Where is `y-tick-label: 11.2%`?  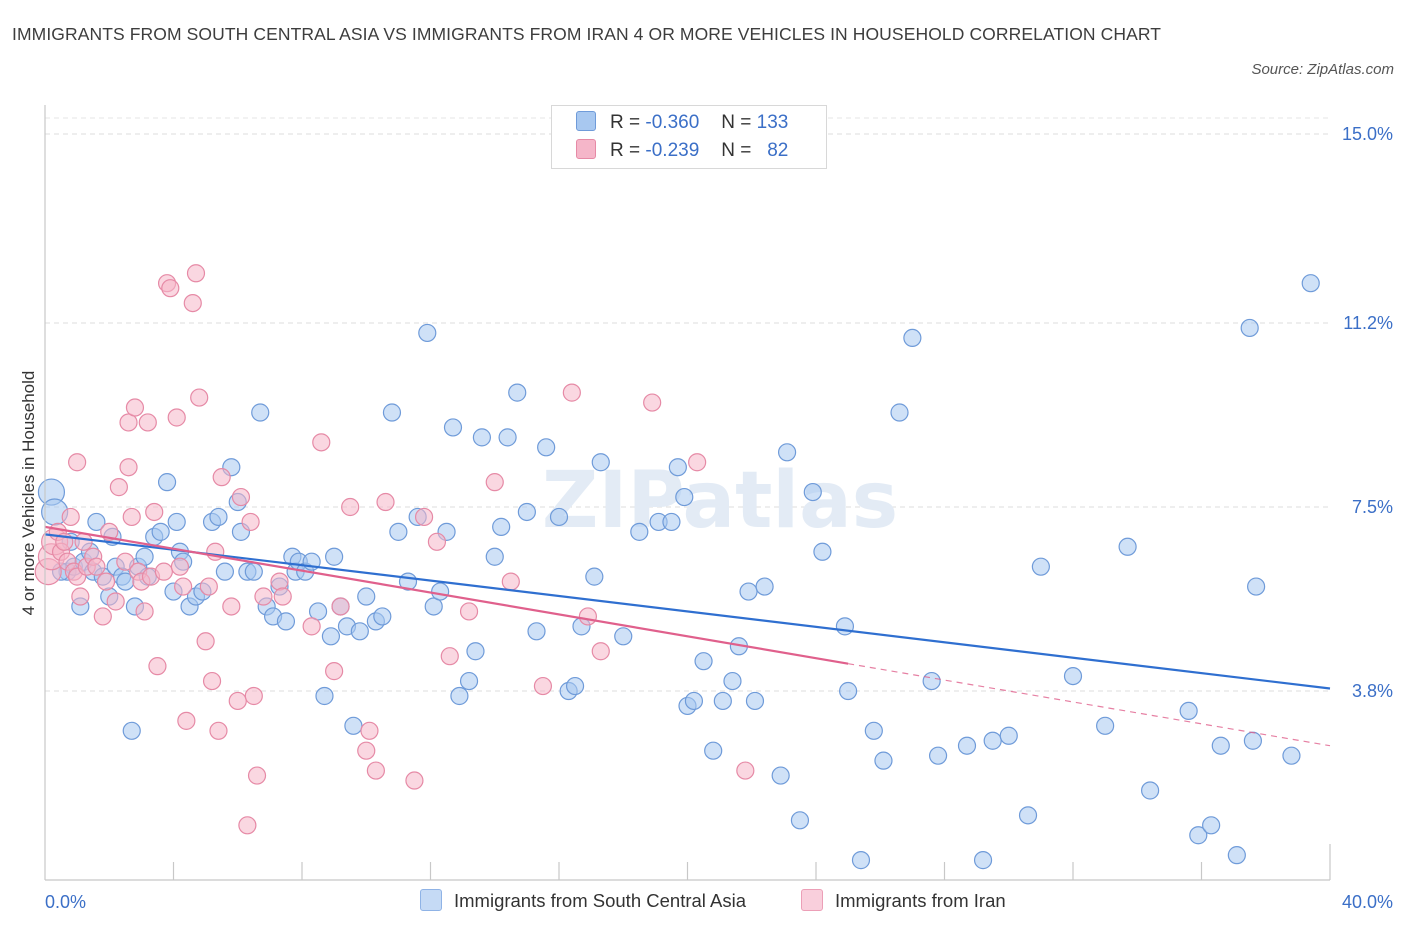
y-tick-label: 11.2% is located at coordinates (1368, 323).